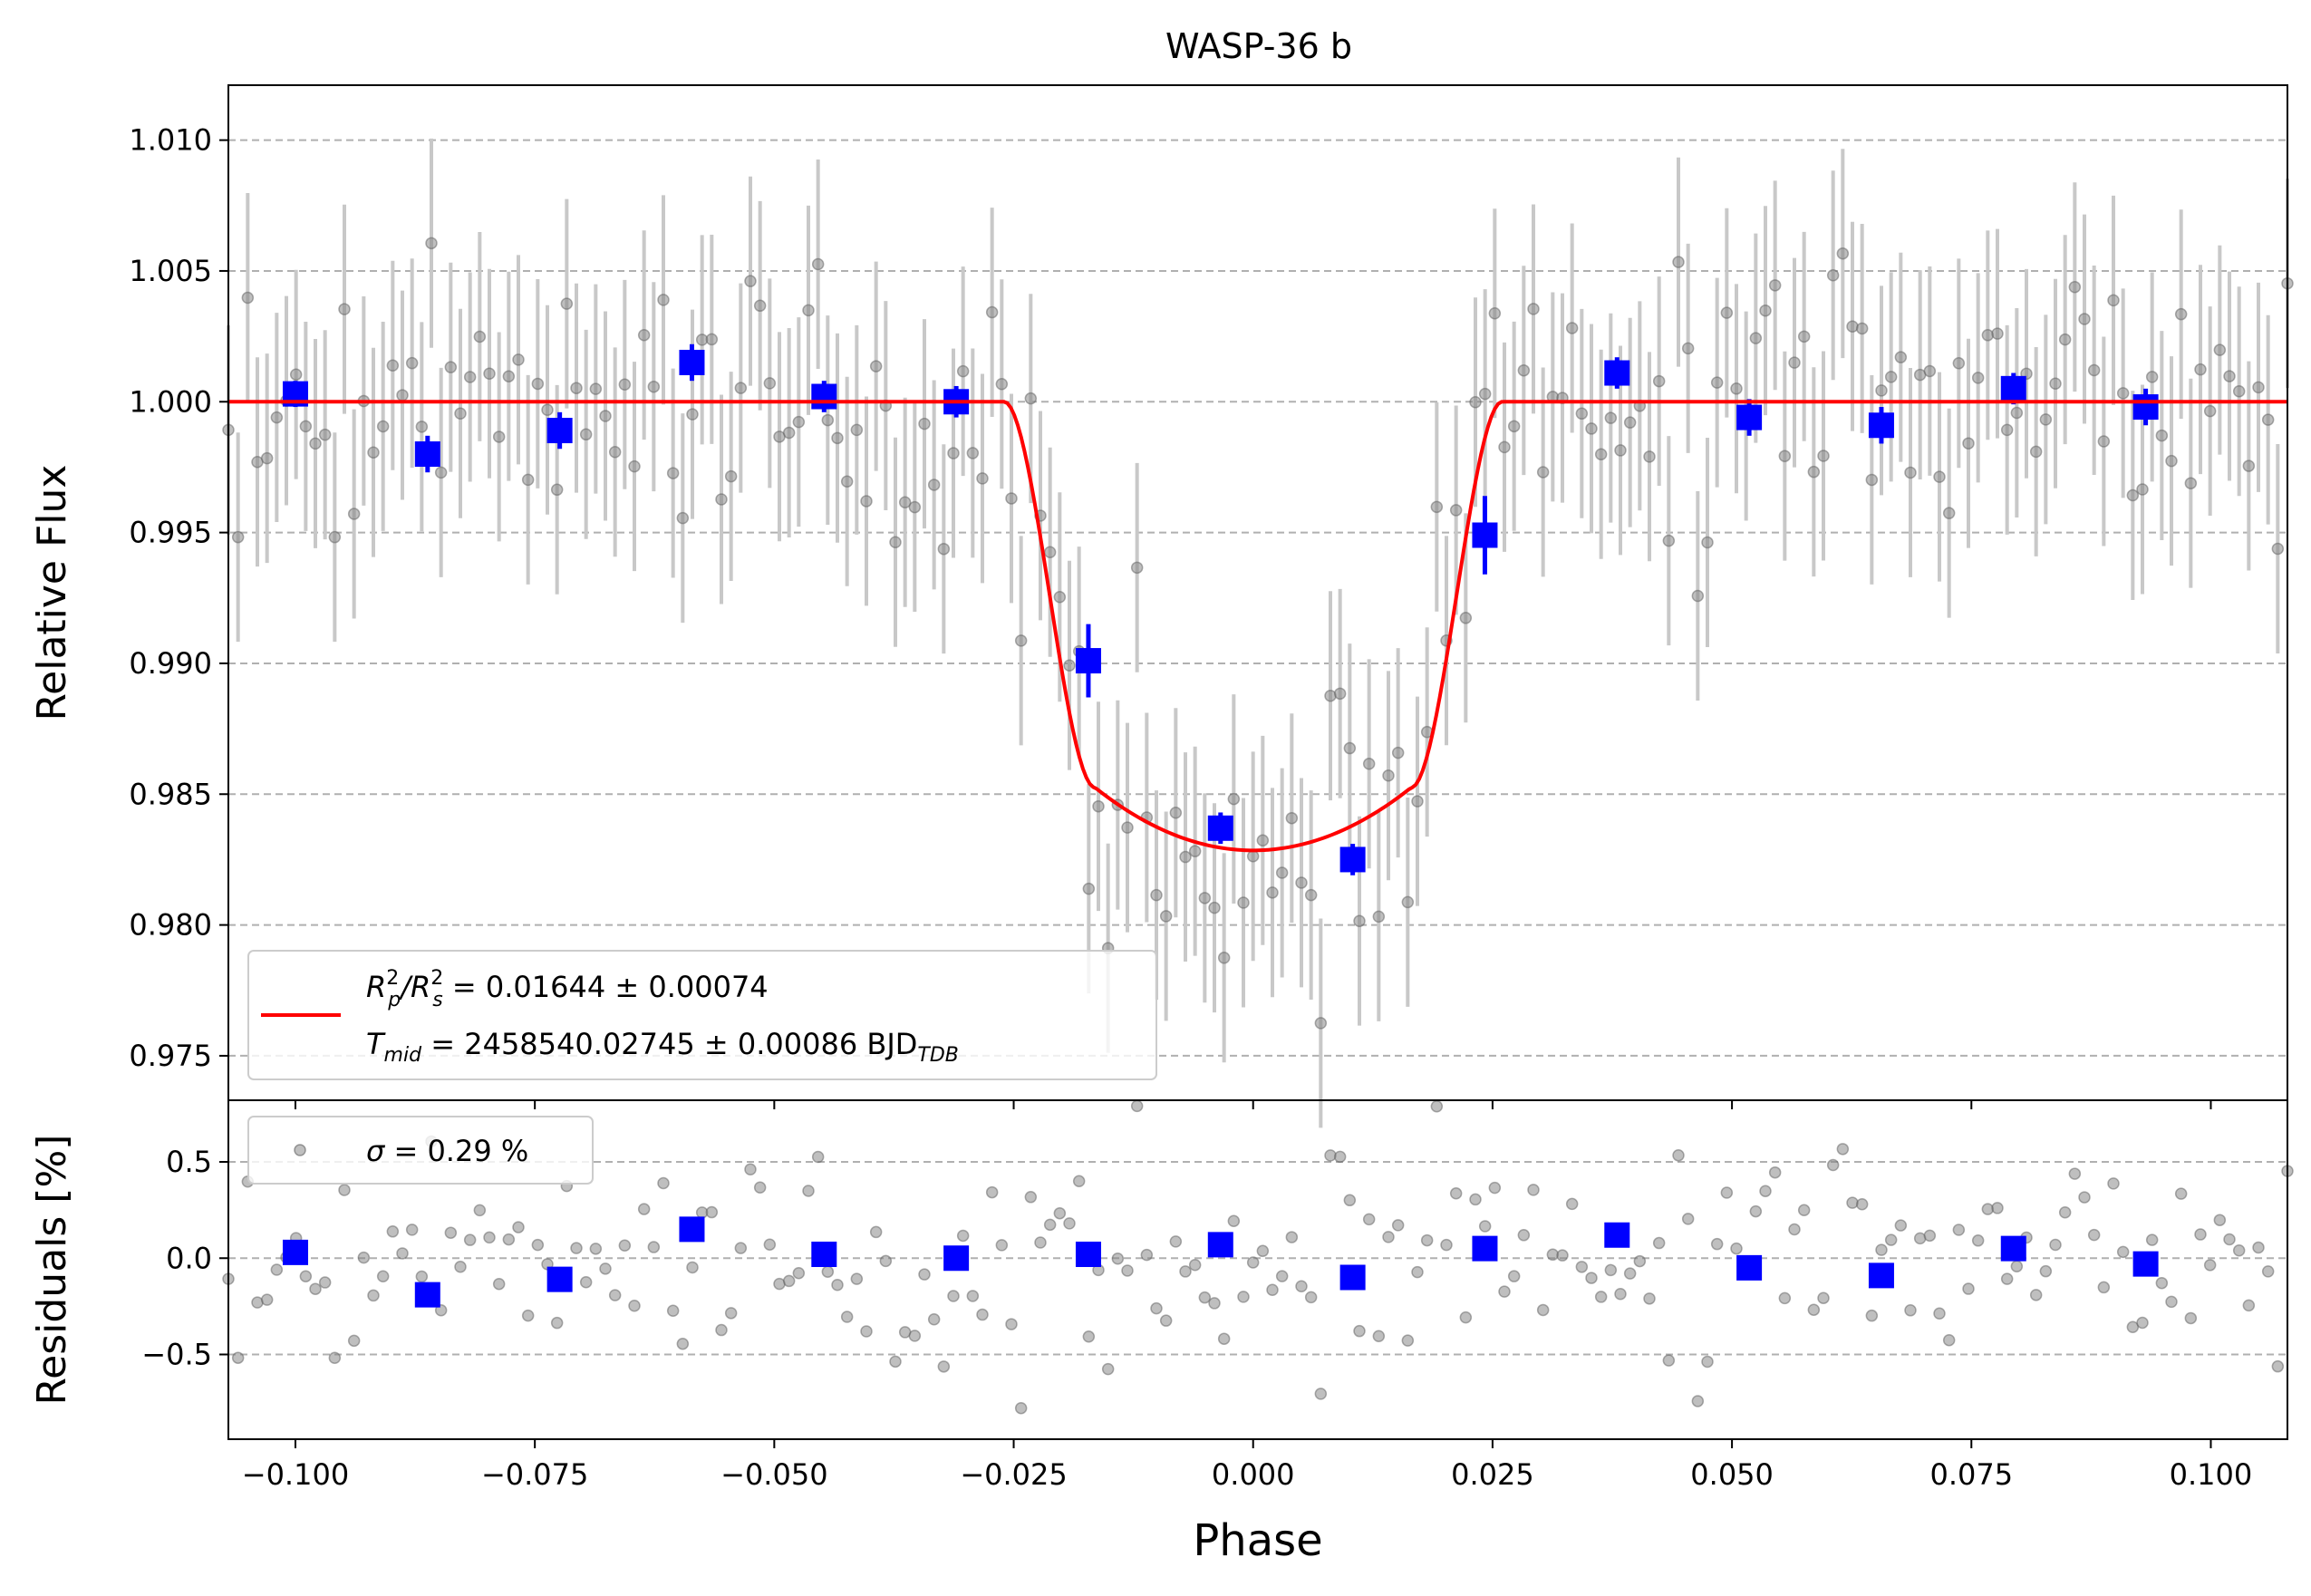 Image resolution: width=2311 pixels, height=1596 pixels. What do you see at coordinates (170, 794) in the screenshot?
I see `main-y-tick-label: 0.985` at bounding box center [170, 794].